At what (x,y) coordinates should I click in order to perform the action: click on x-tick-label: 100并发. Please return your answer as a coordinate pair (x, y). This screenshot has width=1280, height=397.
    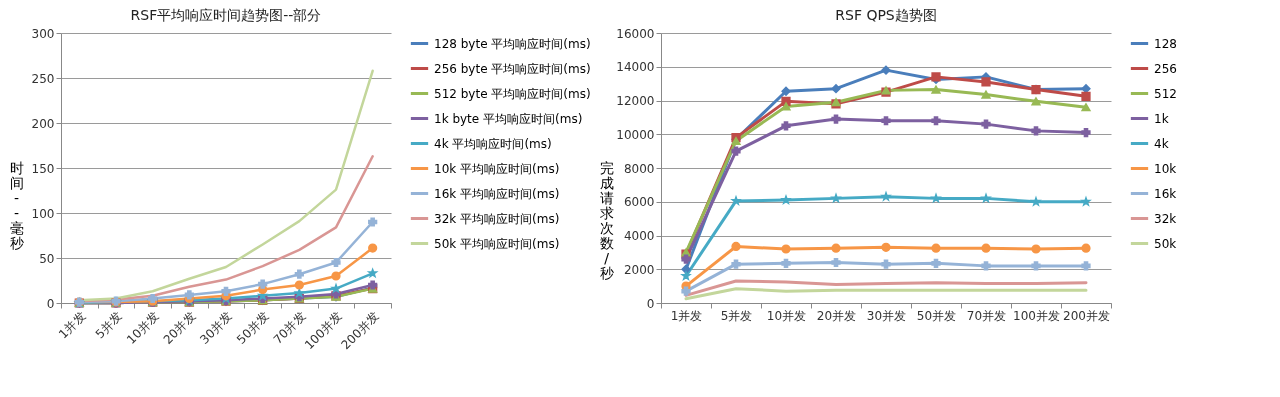
    Looking at the image, I should click on (1036, 315).